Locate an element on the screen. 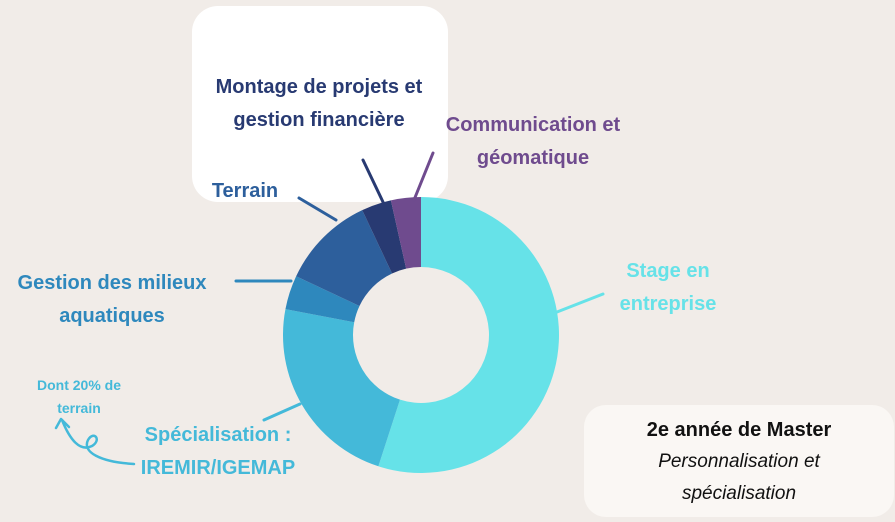  slice-label-5-line-1: Montage de projets et is located at coordinates (319, 87).